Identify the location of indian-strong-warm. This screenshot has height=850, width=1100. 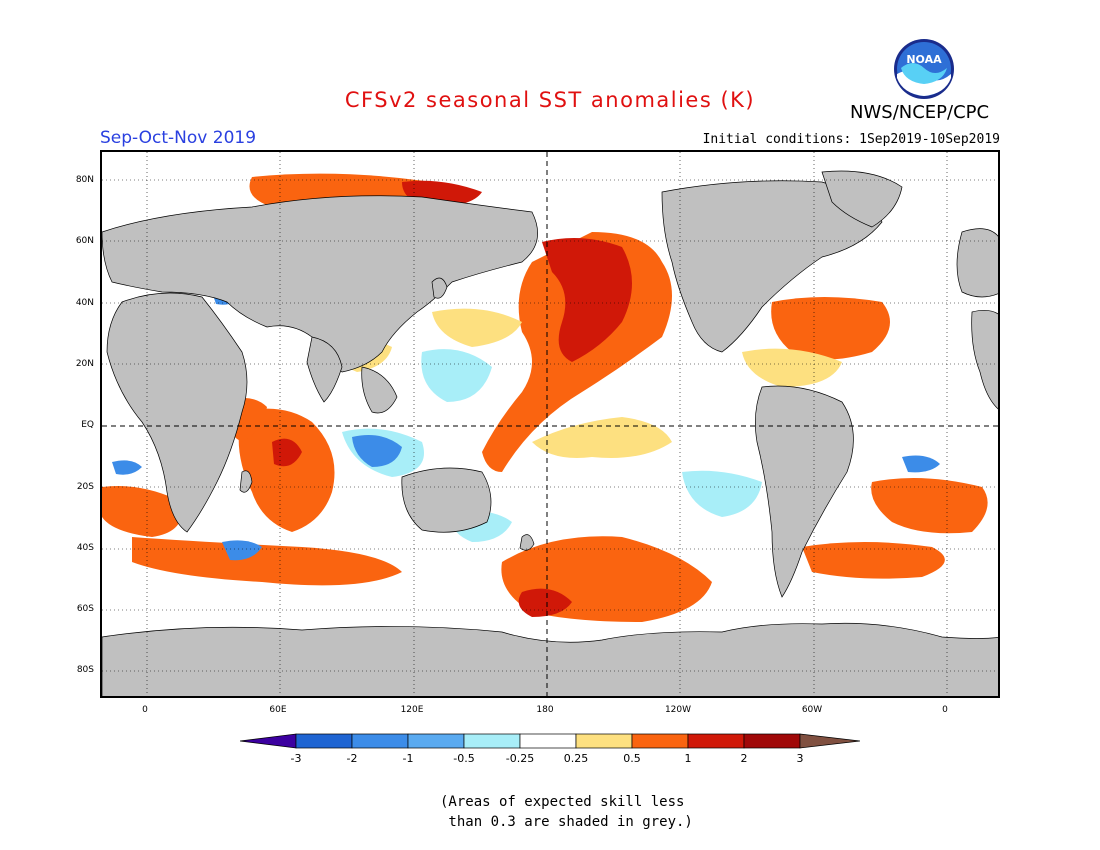
(287, 452).